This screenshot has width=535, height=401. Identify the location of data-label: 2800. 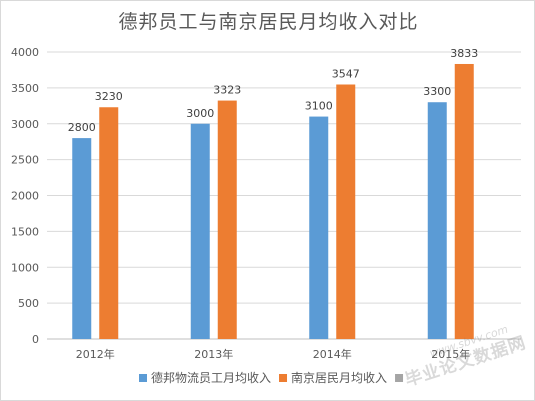
(82, 127).